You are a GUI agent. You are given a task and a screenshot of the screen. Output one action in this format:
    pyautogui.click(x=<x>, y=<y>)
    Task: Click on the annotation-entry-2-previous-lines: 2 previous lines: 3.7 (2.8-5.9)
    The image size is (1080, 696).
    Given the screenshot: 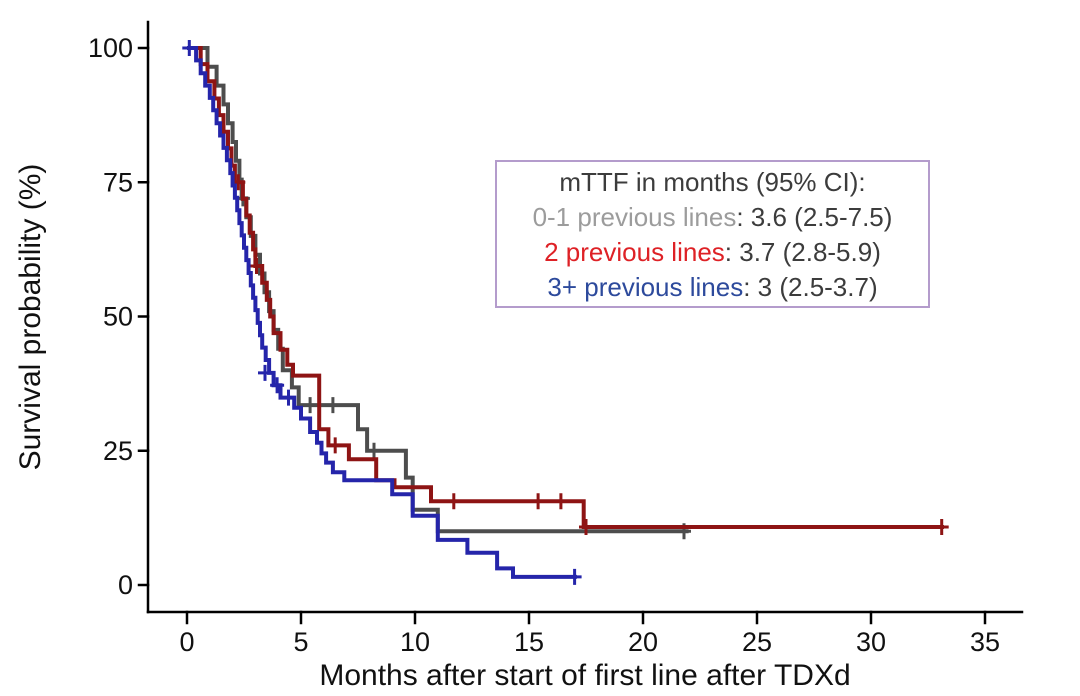 What is the action you would take?
    pyautogui.click(x=712, y=252)
    